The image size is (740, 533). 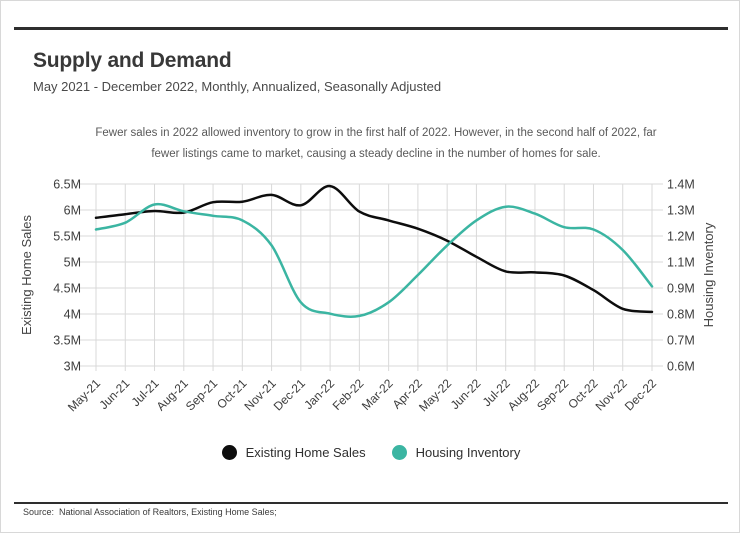 What do you see at coordinates (26, 275) in the screenshot?
I see `left-axis-title: Existing Home Sales` at bounding box center [26, 275].